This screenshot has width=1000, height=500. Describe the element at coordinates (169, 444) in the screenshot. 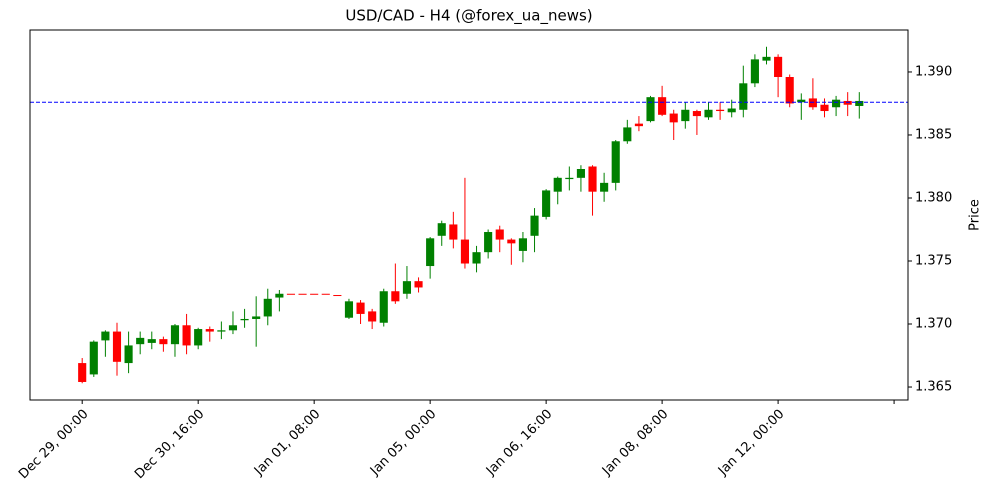

I see `x-tick-label: Dec 30, 16:00` at that location.